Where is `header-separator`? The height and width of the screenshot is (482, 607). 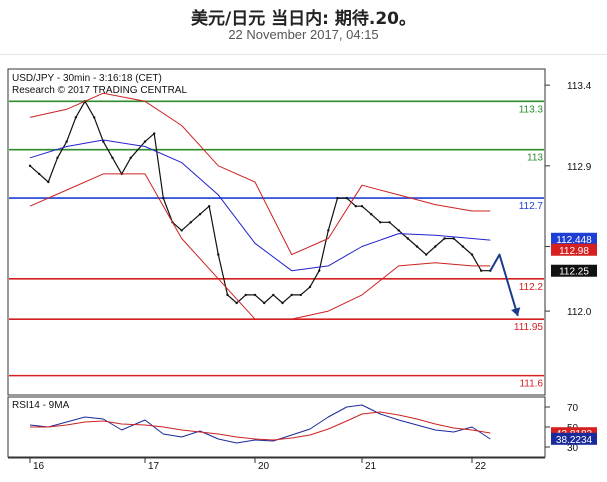
header-separator is located at coordinates (303, 54).